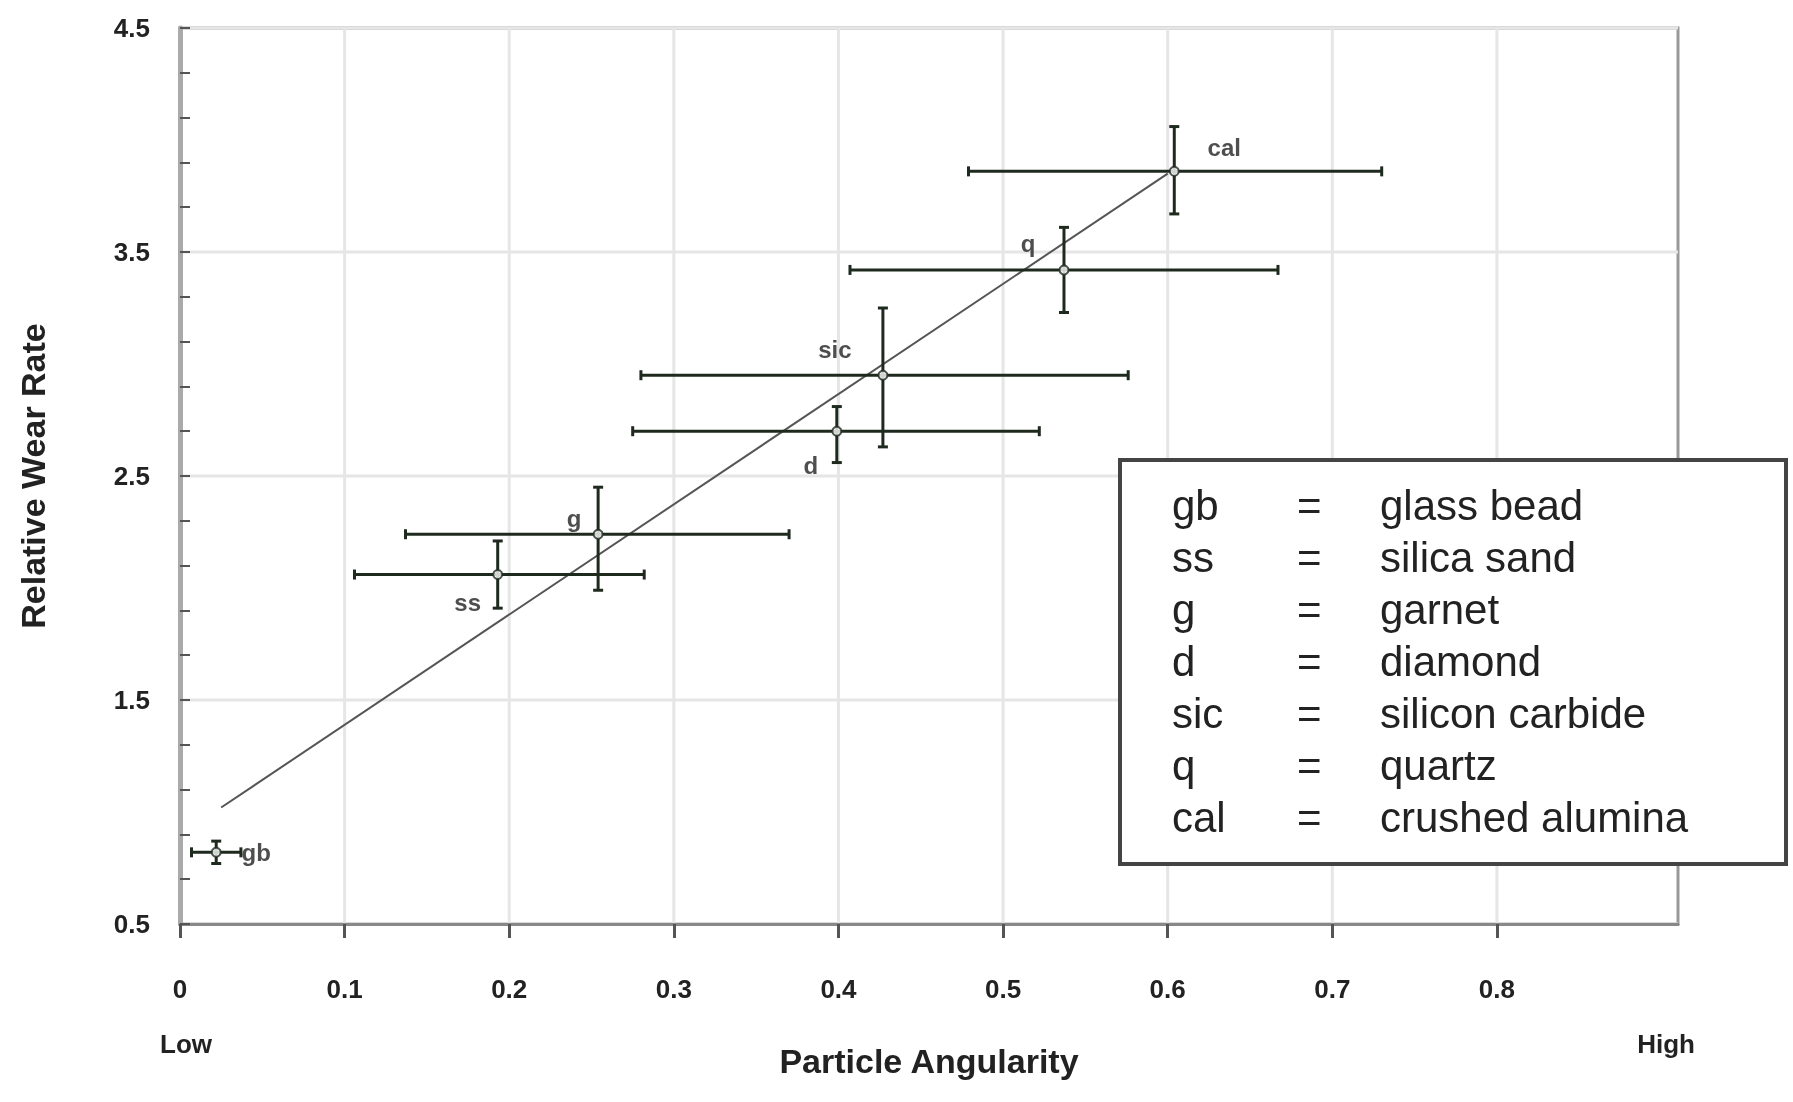 The height and width of the screenshot is (1102, 1793). I want to click on x-tick-label: 0.4, so click(839, 989).